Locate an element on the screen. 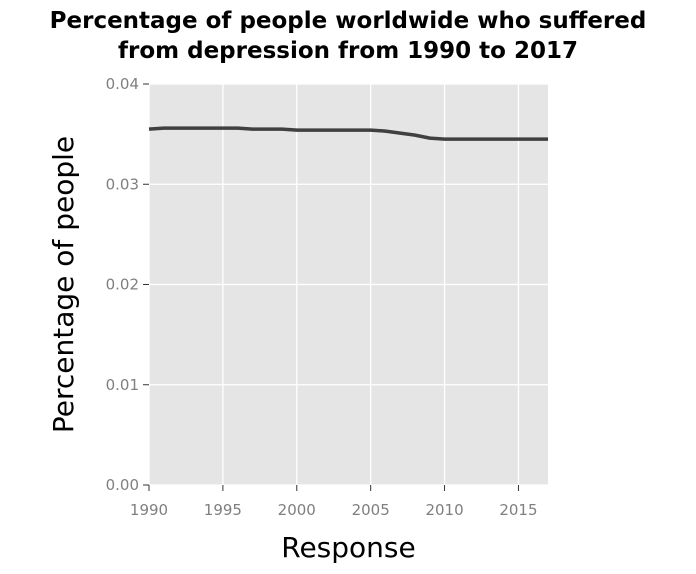 The image size is (696, 574). series-layer is located at coordinates (348, 133).